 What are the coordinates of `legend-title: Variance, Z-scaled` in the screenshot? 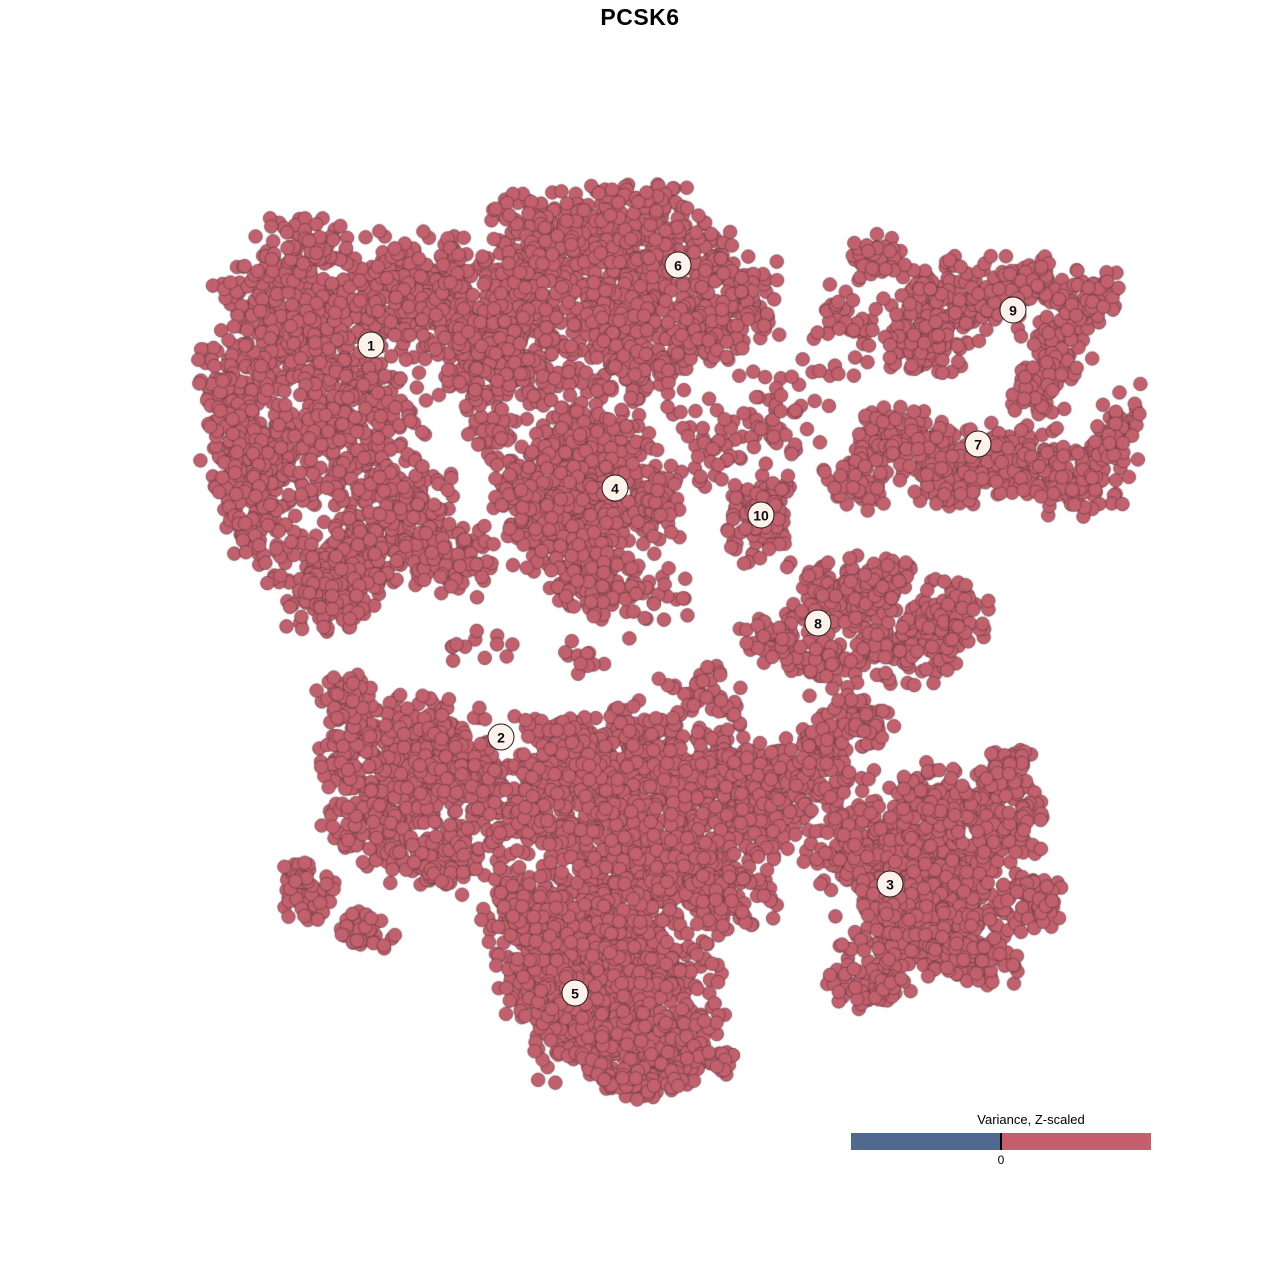 It's located at (1031, 1119).